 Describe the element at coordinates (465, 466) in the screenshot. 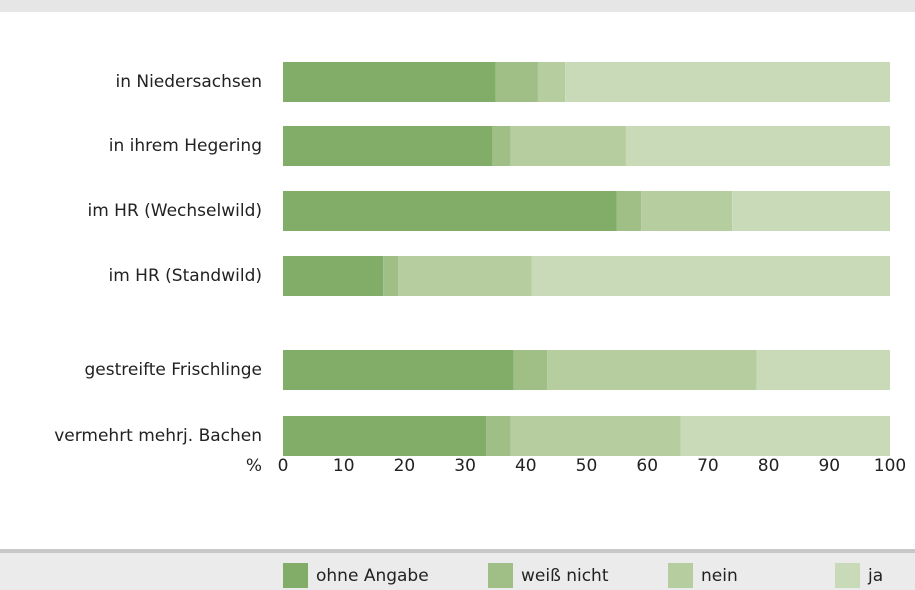

I see `x-tick-label: 30` at that location.